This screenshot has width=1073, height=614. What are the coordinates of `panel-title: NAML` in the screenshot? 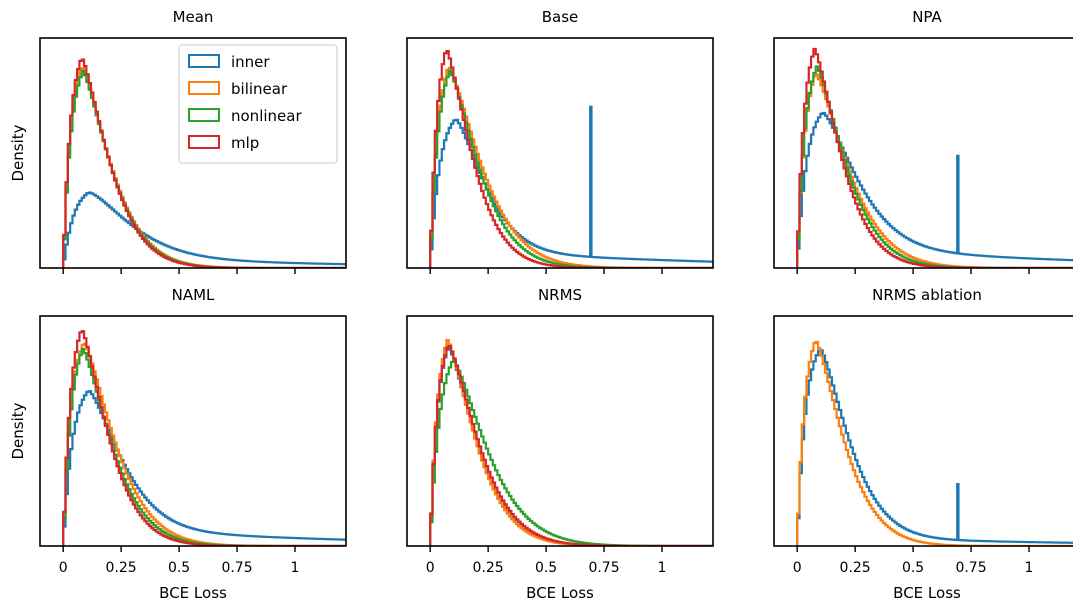 It's located at (193, 295).